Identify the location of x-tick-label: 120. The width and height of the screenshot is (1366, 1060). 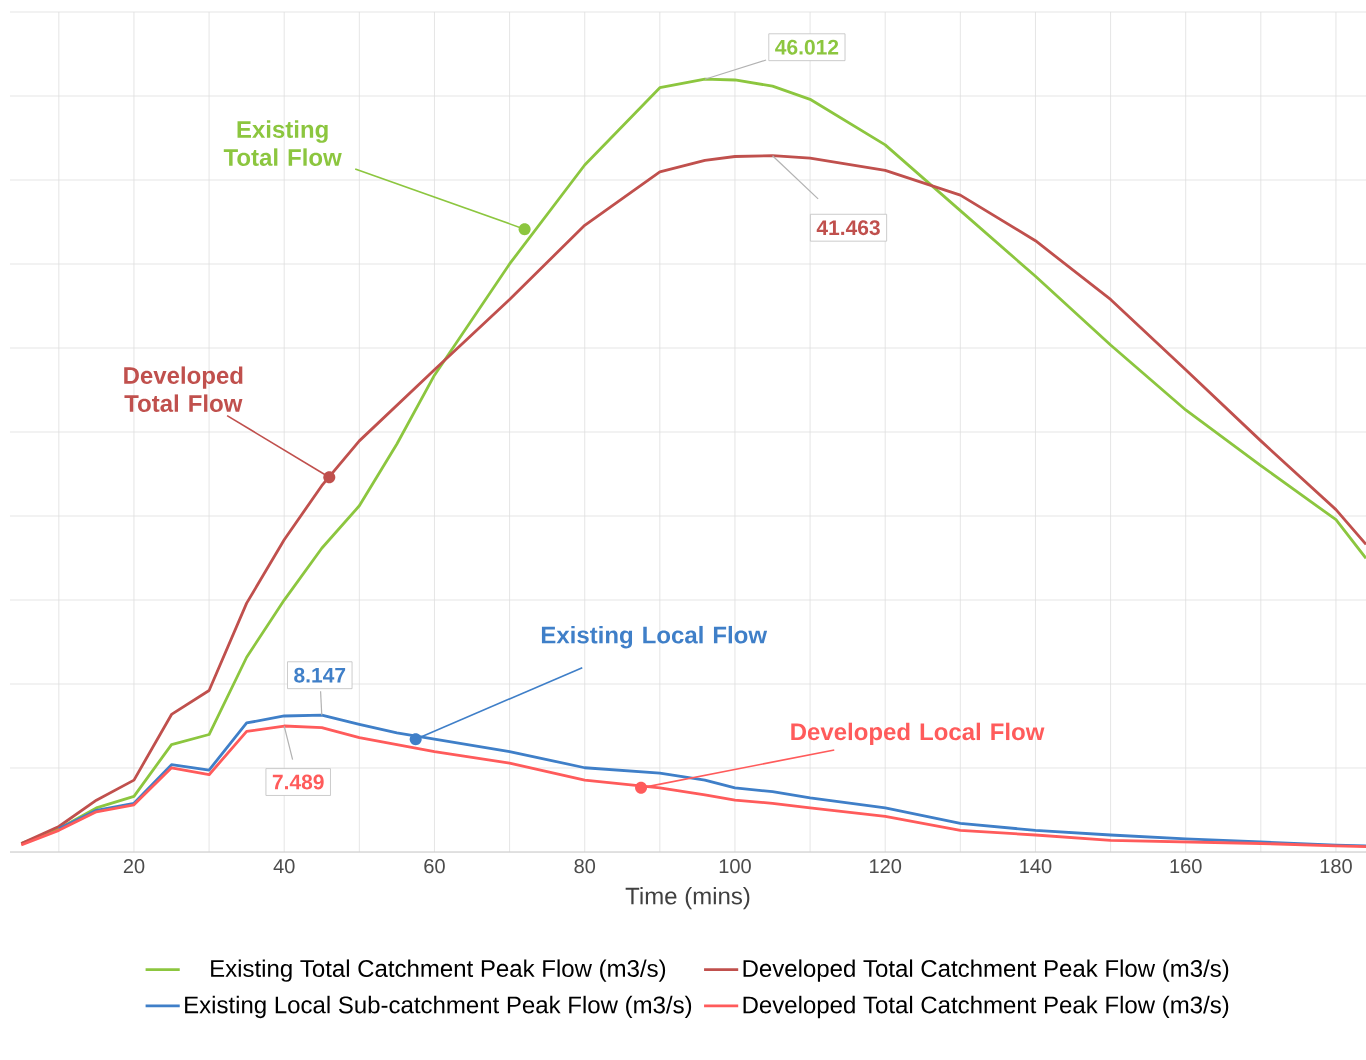
(886, 866).